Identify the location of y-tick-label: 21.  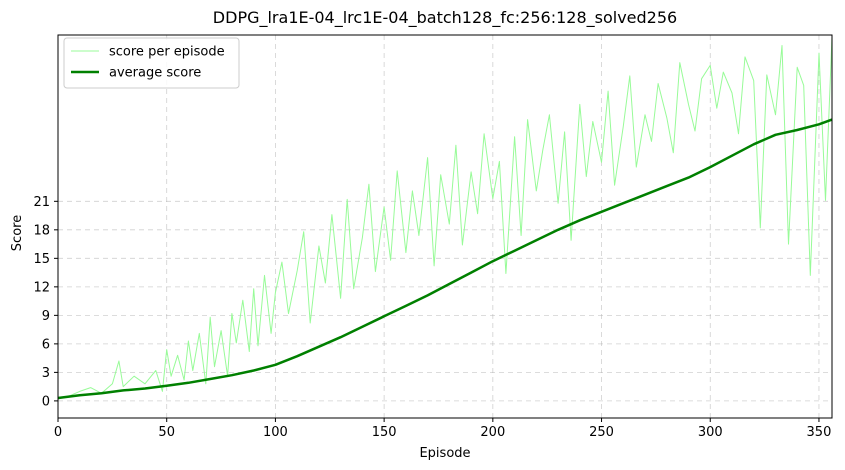
(41, 202).